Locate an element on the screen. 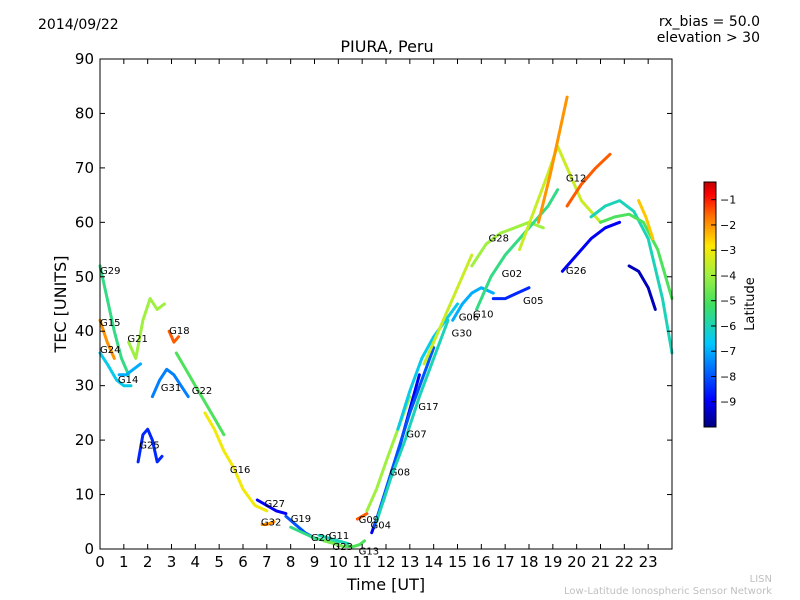  series-g16 is located at coordinates (236, 462).